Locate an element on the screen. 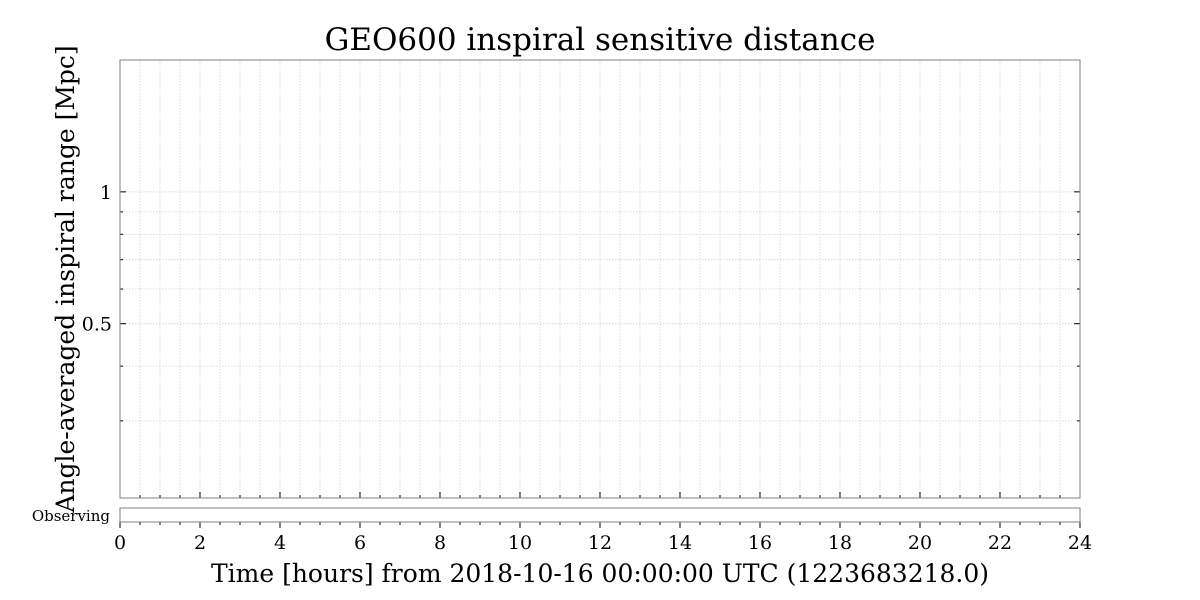 This screenshot has width=1200, height=600. x-tick-label: 4 is located at coordinates (280, 543).